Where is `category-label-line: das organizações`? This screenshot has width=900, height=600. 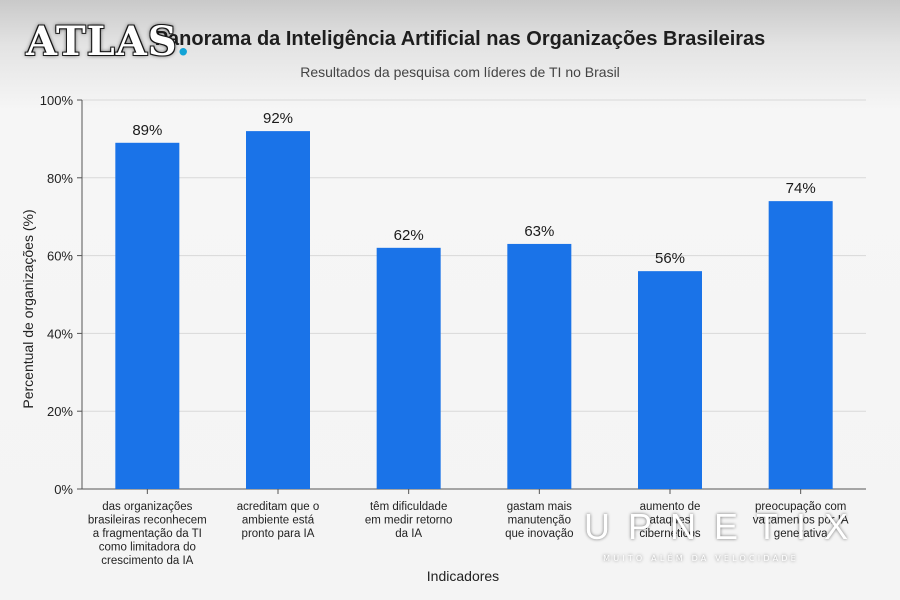
category-label-line: das organizações is located at coordinates (147, 507).